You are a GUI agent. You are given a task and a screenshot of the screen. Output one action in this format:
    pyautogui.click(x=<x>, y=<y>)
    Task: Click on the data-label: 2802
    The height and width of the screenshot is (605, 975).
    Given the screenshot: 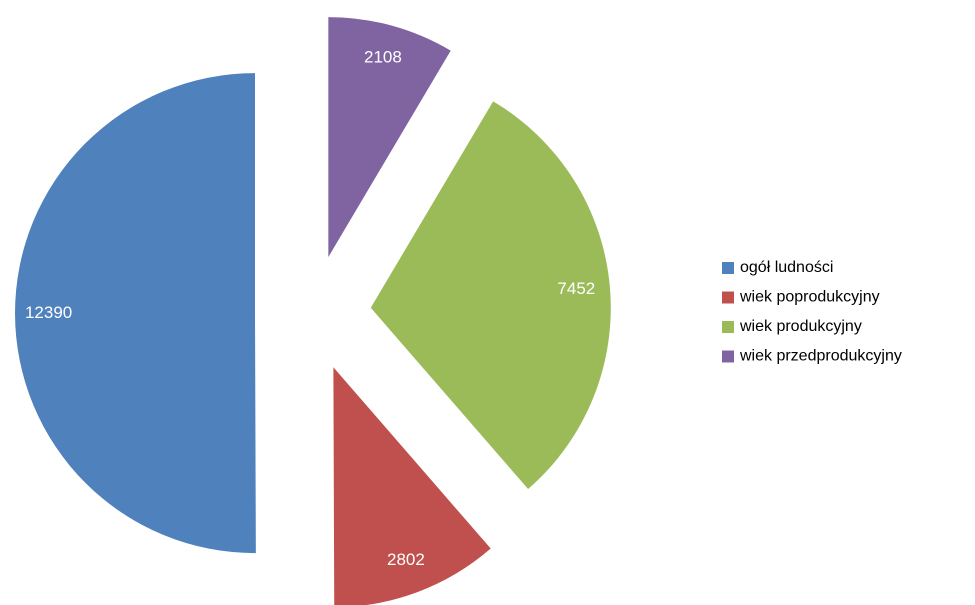 What is the action you would take?
    pyautogui.click(x=406, y=559)
    